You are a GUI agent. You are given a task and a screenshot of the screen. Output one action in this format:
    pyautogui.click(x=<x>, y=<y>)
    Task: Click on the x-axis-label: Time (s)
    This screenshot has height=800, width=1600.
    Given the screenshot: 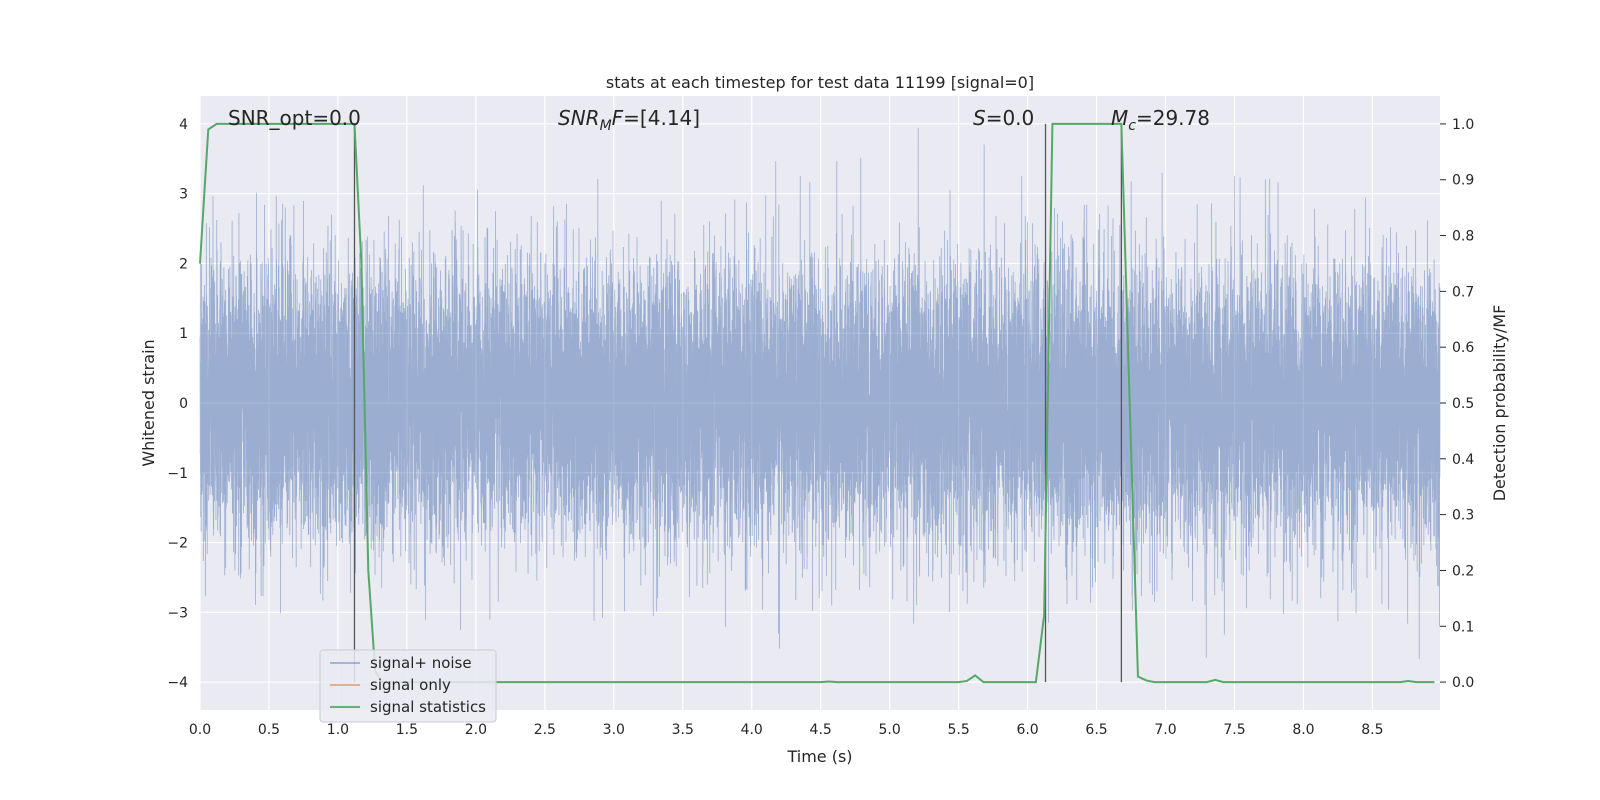 What is the action you would take?
    pyautogui.click(x=819, y=756)
    